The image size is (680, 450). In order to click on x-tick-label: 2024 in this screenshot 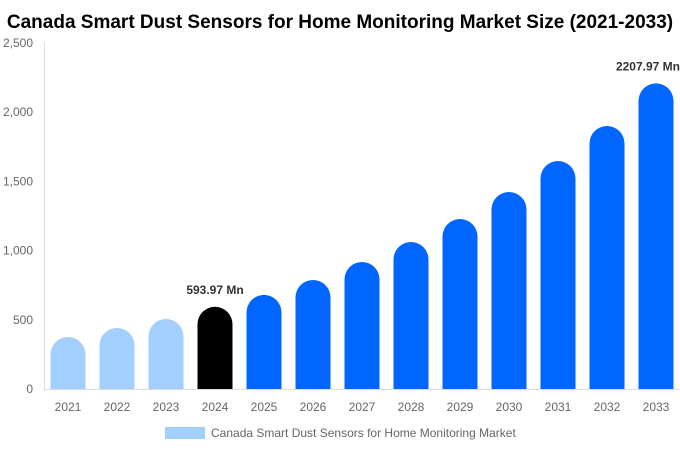, I will do `click(215, 407)`.